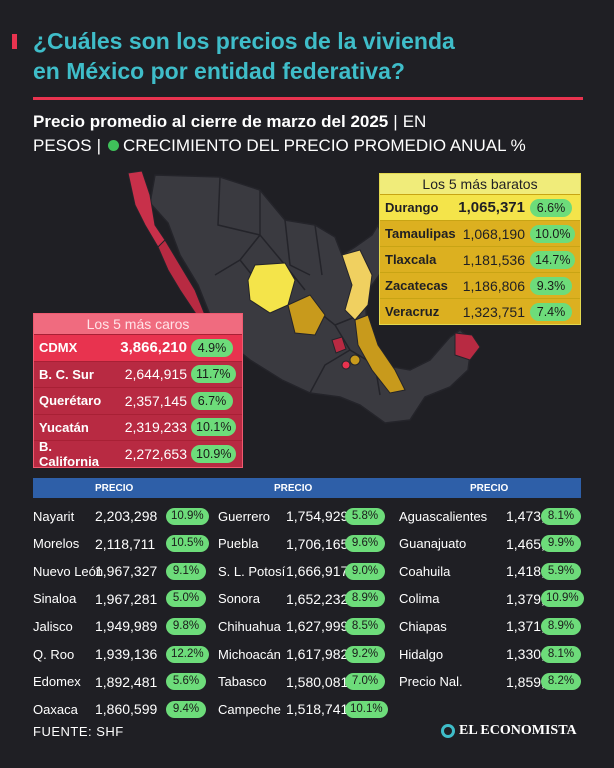 This screenshot has width=614, height=768. I want to click on state-price: 1,939,136, so click(126, 654).